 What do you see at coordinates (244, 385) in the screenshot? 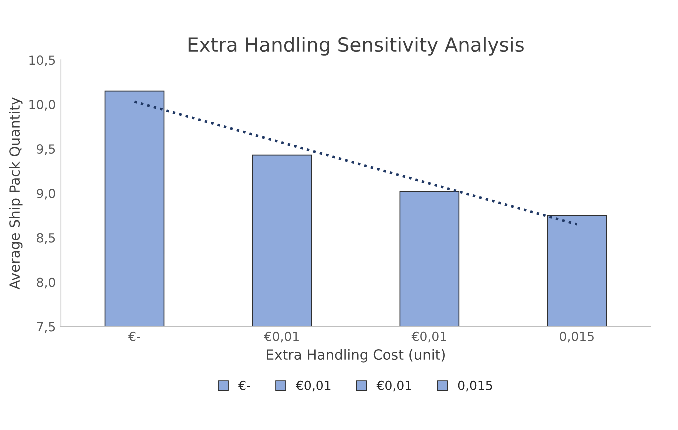
I see `legend-label: €-` at bounding box center [244, 385].